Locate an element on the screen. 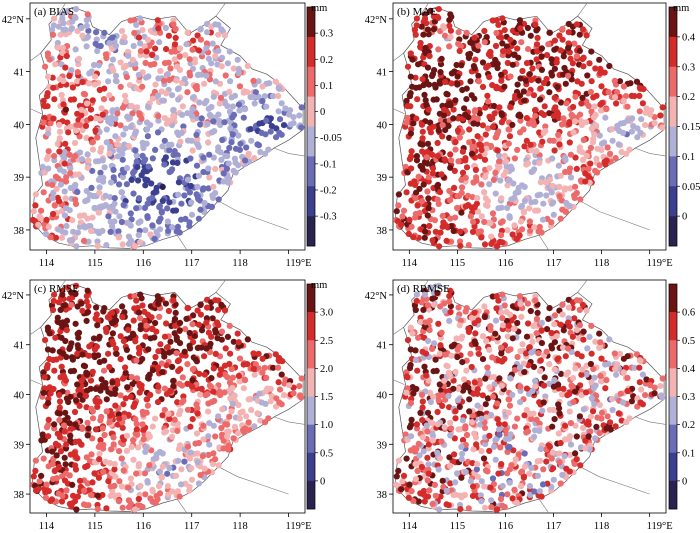 This screenshot has height=533, width=700. lat-tick-label: 41 is located at coordinates (19, 346).